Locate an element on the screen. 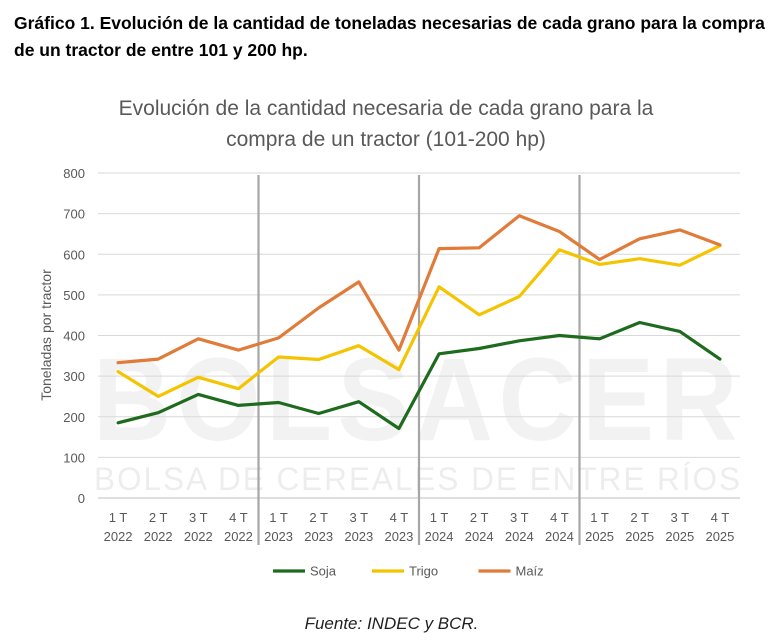  x-tick-label: 4 T 2025 is located at coordinates (719, 527).